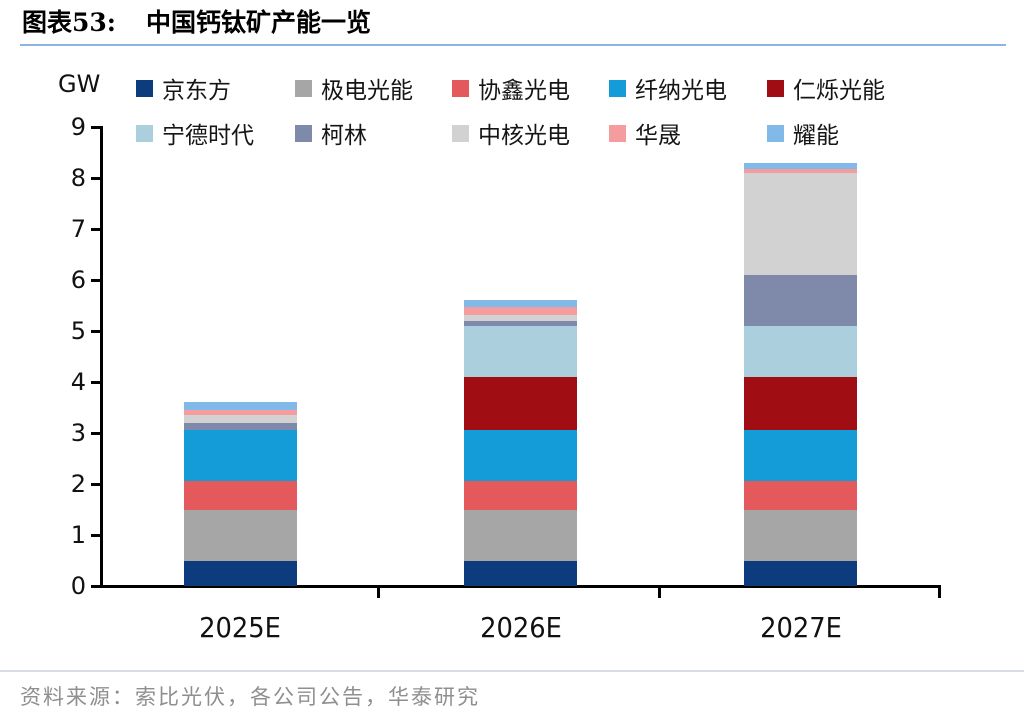 The height and width of the screenshot is (719, 1024). Describe the element at coordinates (196, 91) in the screenshot. I see `legend-label: 京东方` at that location.